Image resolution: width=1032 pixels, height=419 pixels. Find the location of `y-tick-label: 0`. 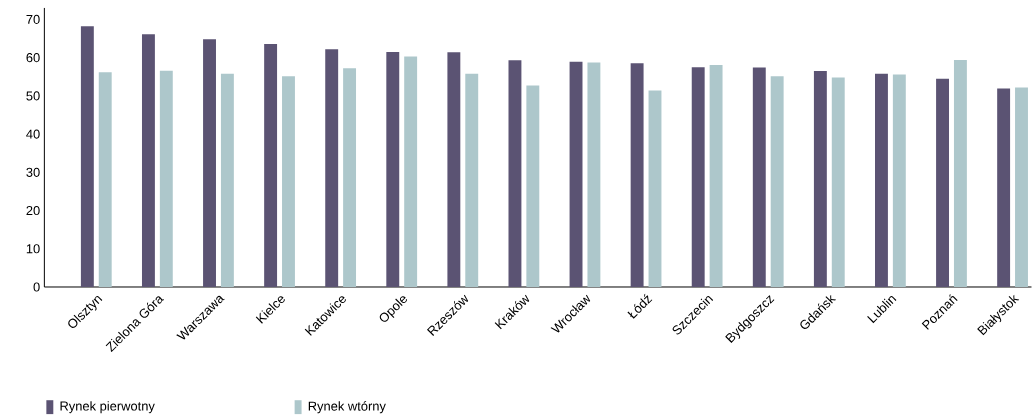

y-tick-label: 0 is located at coordinates (36, 287).